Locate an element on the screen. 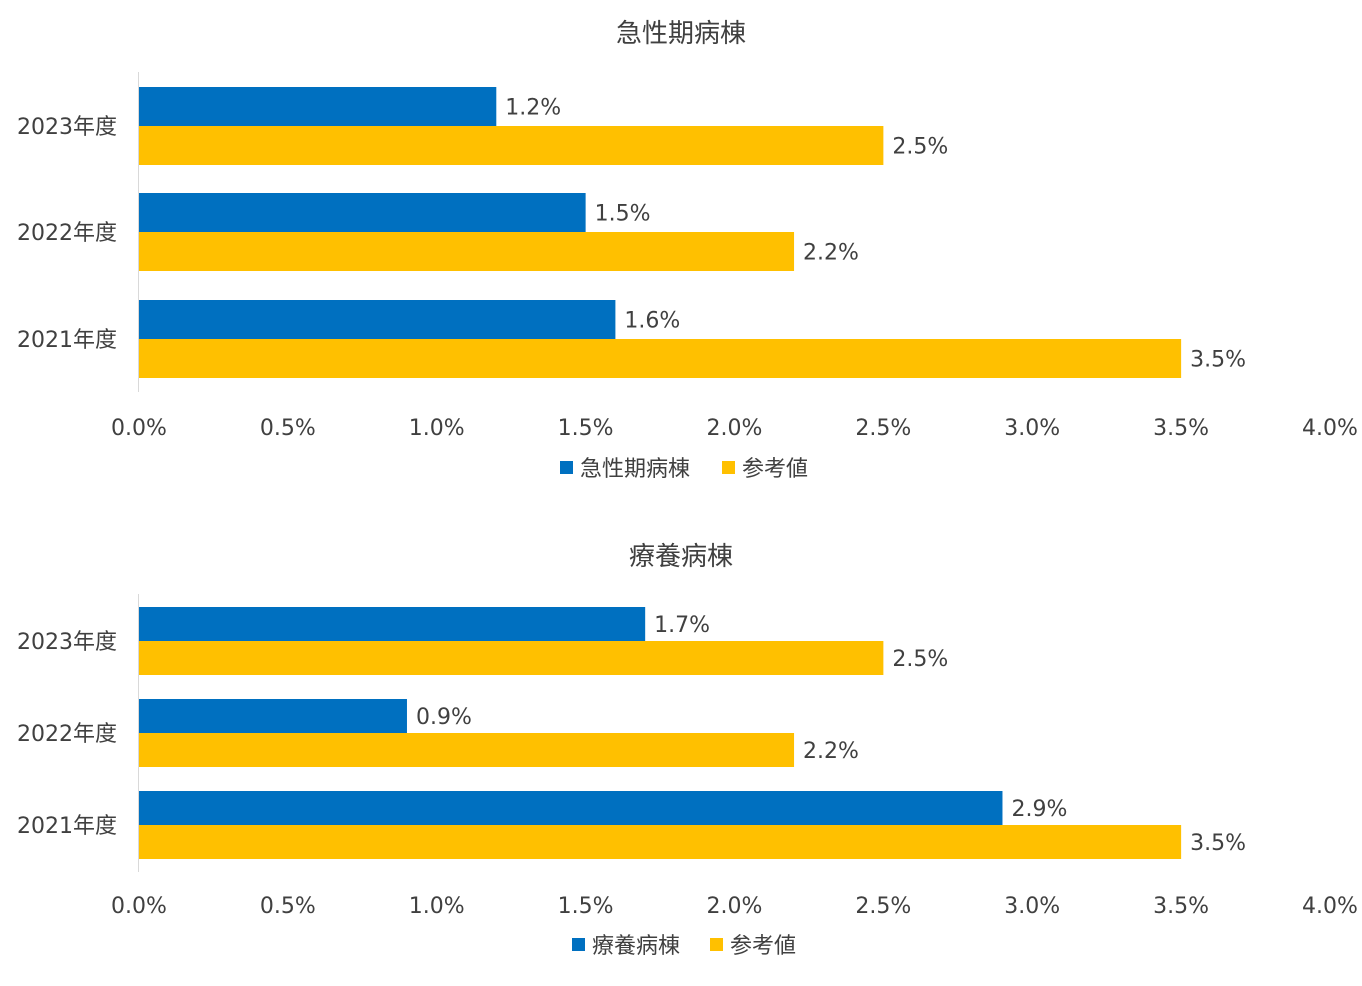 The image size is (1362, 986). chart-title: 療養病棟 is located at coordinates (681, 557).